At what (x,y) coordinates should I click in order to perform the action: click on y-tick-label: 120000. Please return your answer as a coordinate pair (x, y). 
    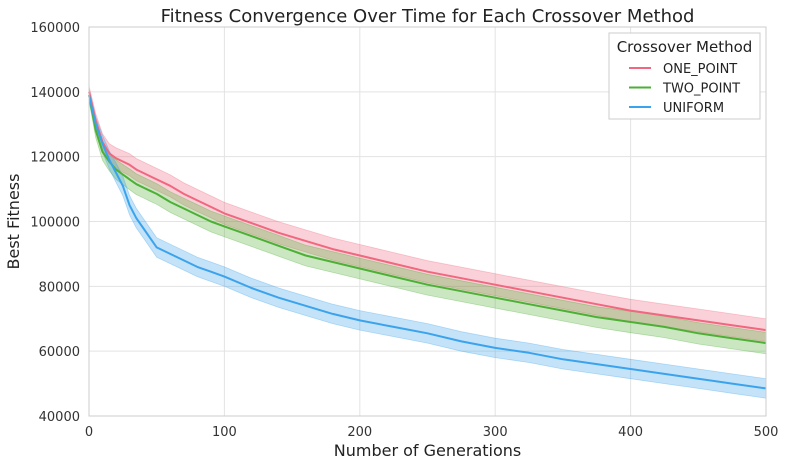
    Looking at the image, I should click on (55, 158).